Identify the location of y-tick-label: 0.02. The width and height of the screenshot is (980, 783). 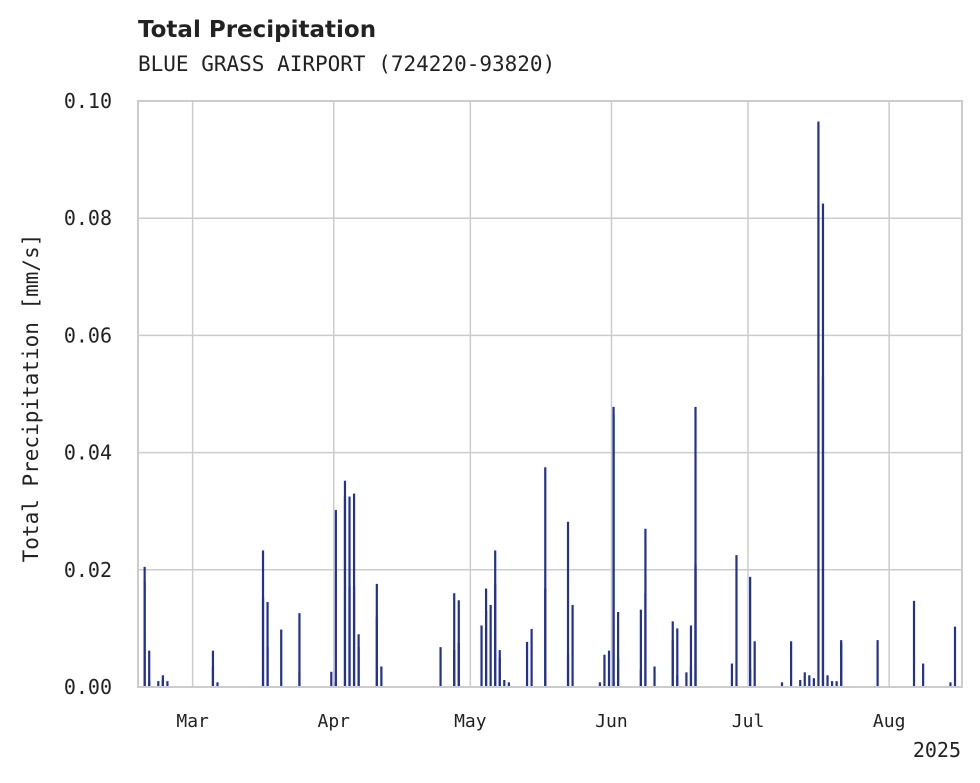
(88, 570).